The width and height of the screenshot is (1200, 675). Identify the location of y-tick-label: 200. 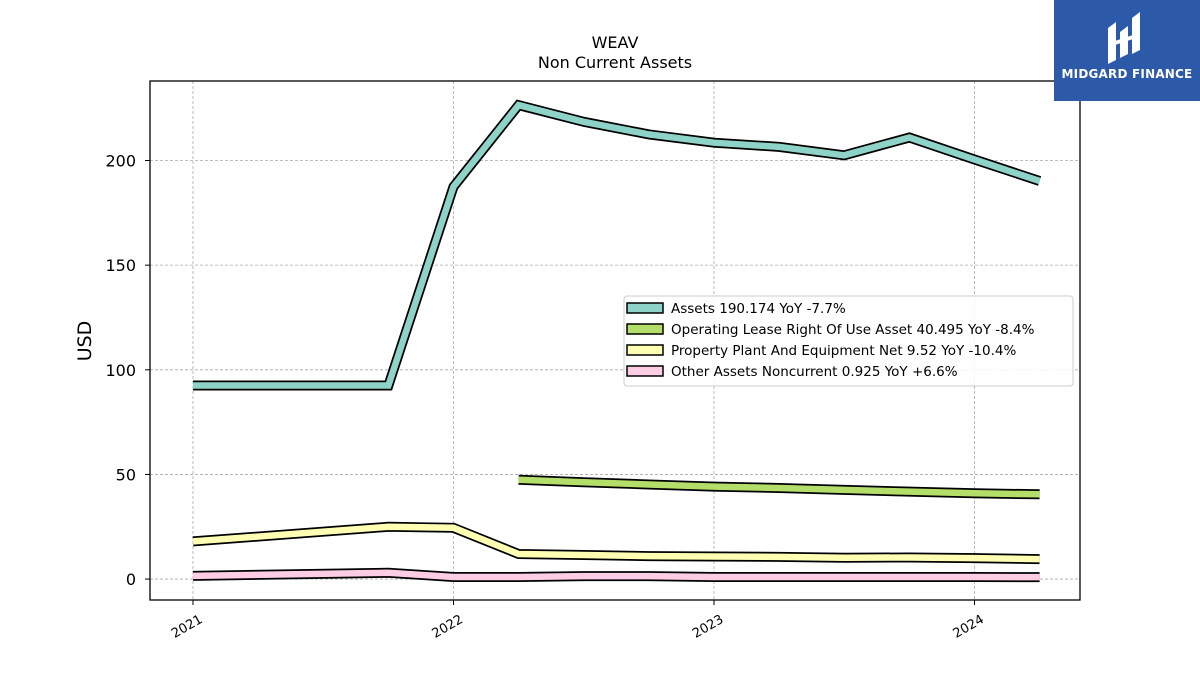
(120, 161).